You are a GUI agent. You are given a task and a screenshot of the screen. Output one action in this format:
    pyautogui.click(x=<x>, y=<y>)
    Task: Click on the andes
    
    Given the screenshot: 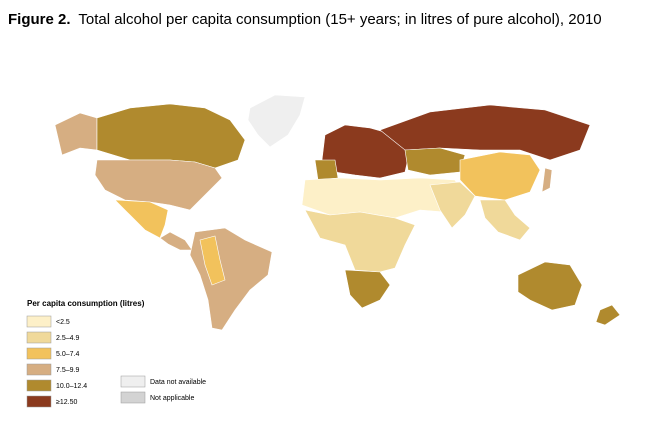 What is the action you would take?
    pyautogui.click(x=212, y=260)
    